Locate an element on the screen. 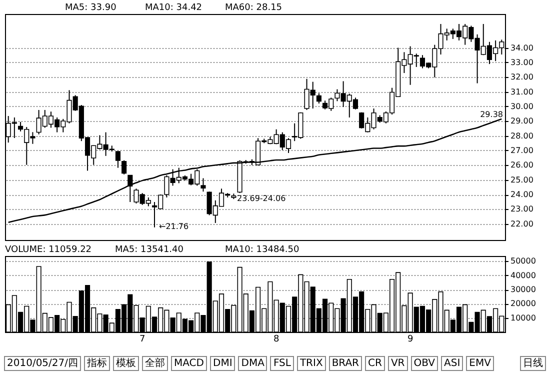 The image size is (550, 384). y-tick-label: 31.00 is located at coordinates (522, 91).